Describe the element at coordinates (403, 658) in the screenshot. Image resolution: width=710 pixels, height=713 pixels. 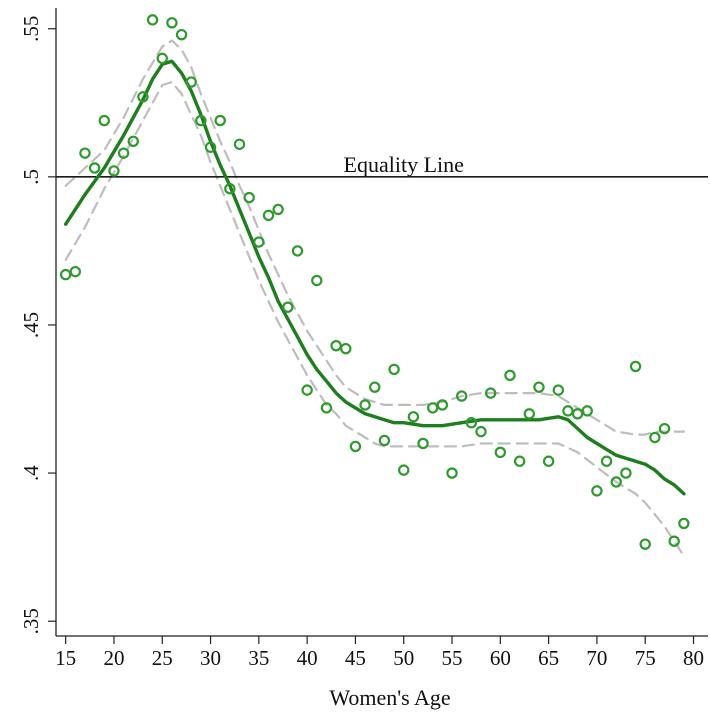
I see `x-tick-label: 50` at that location.